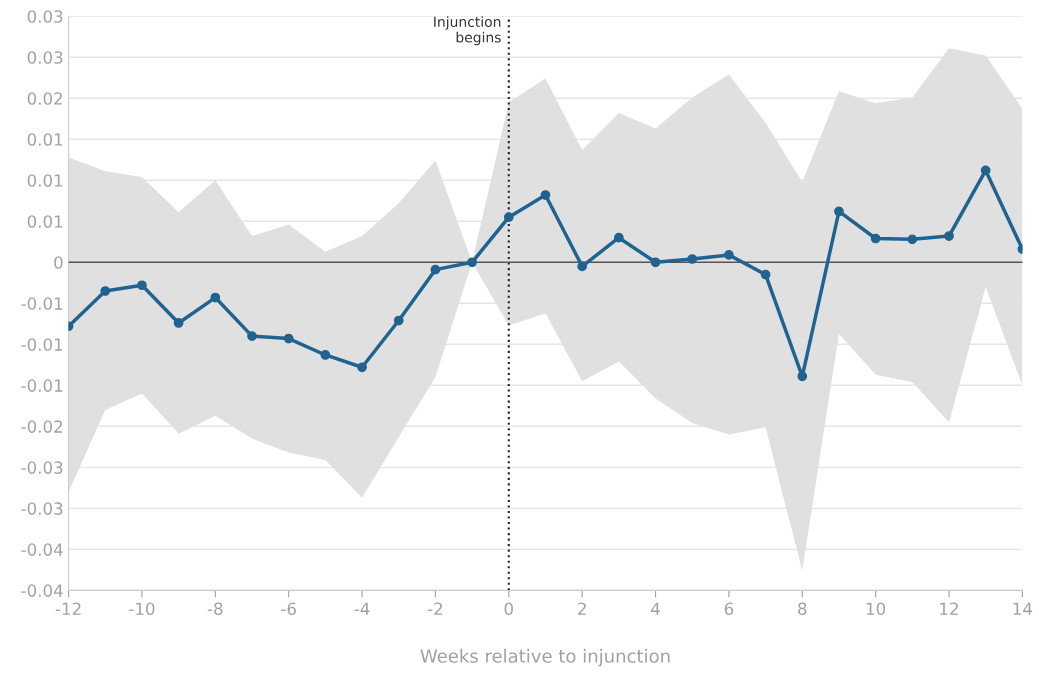 The height and width of the screenshot is (677, 1039). I want to click on y-tick-label: 0.02, so click(45, 98).